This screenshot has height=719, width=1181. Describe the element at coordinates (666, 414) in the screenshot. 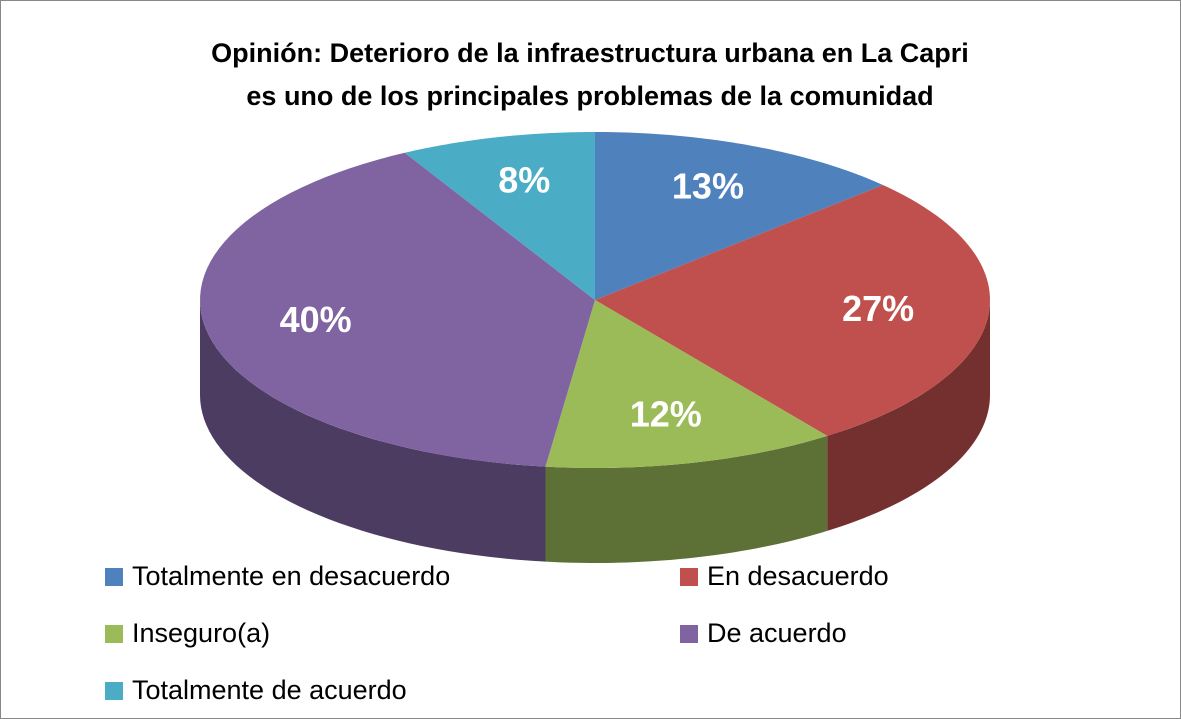

I see `data-label: 12%` at that location.